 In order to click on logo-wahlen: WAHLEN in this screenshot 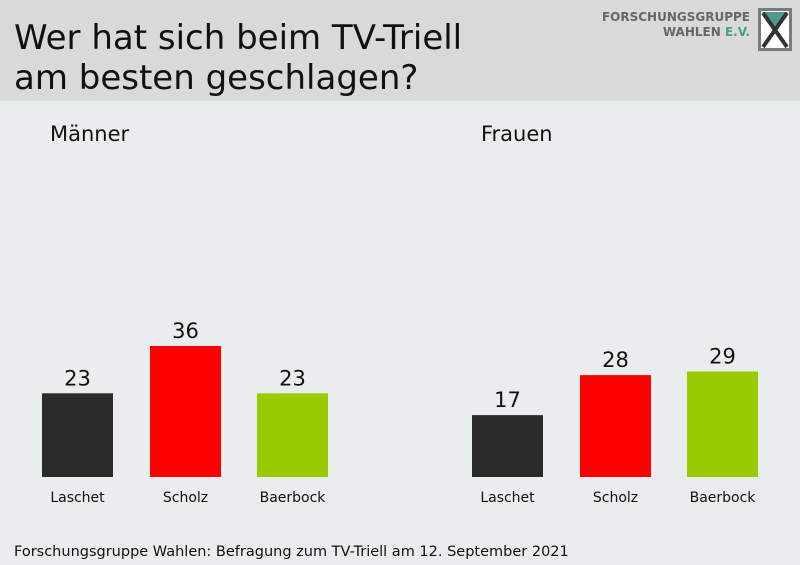, I will do `click(691, 32)`.